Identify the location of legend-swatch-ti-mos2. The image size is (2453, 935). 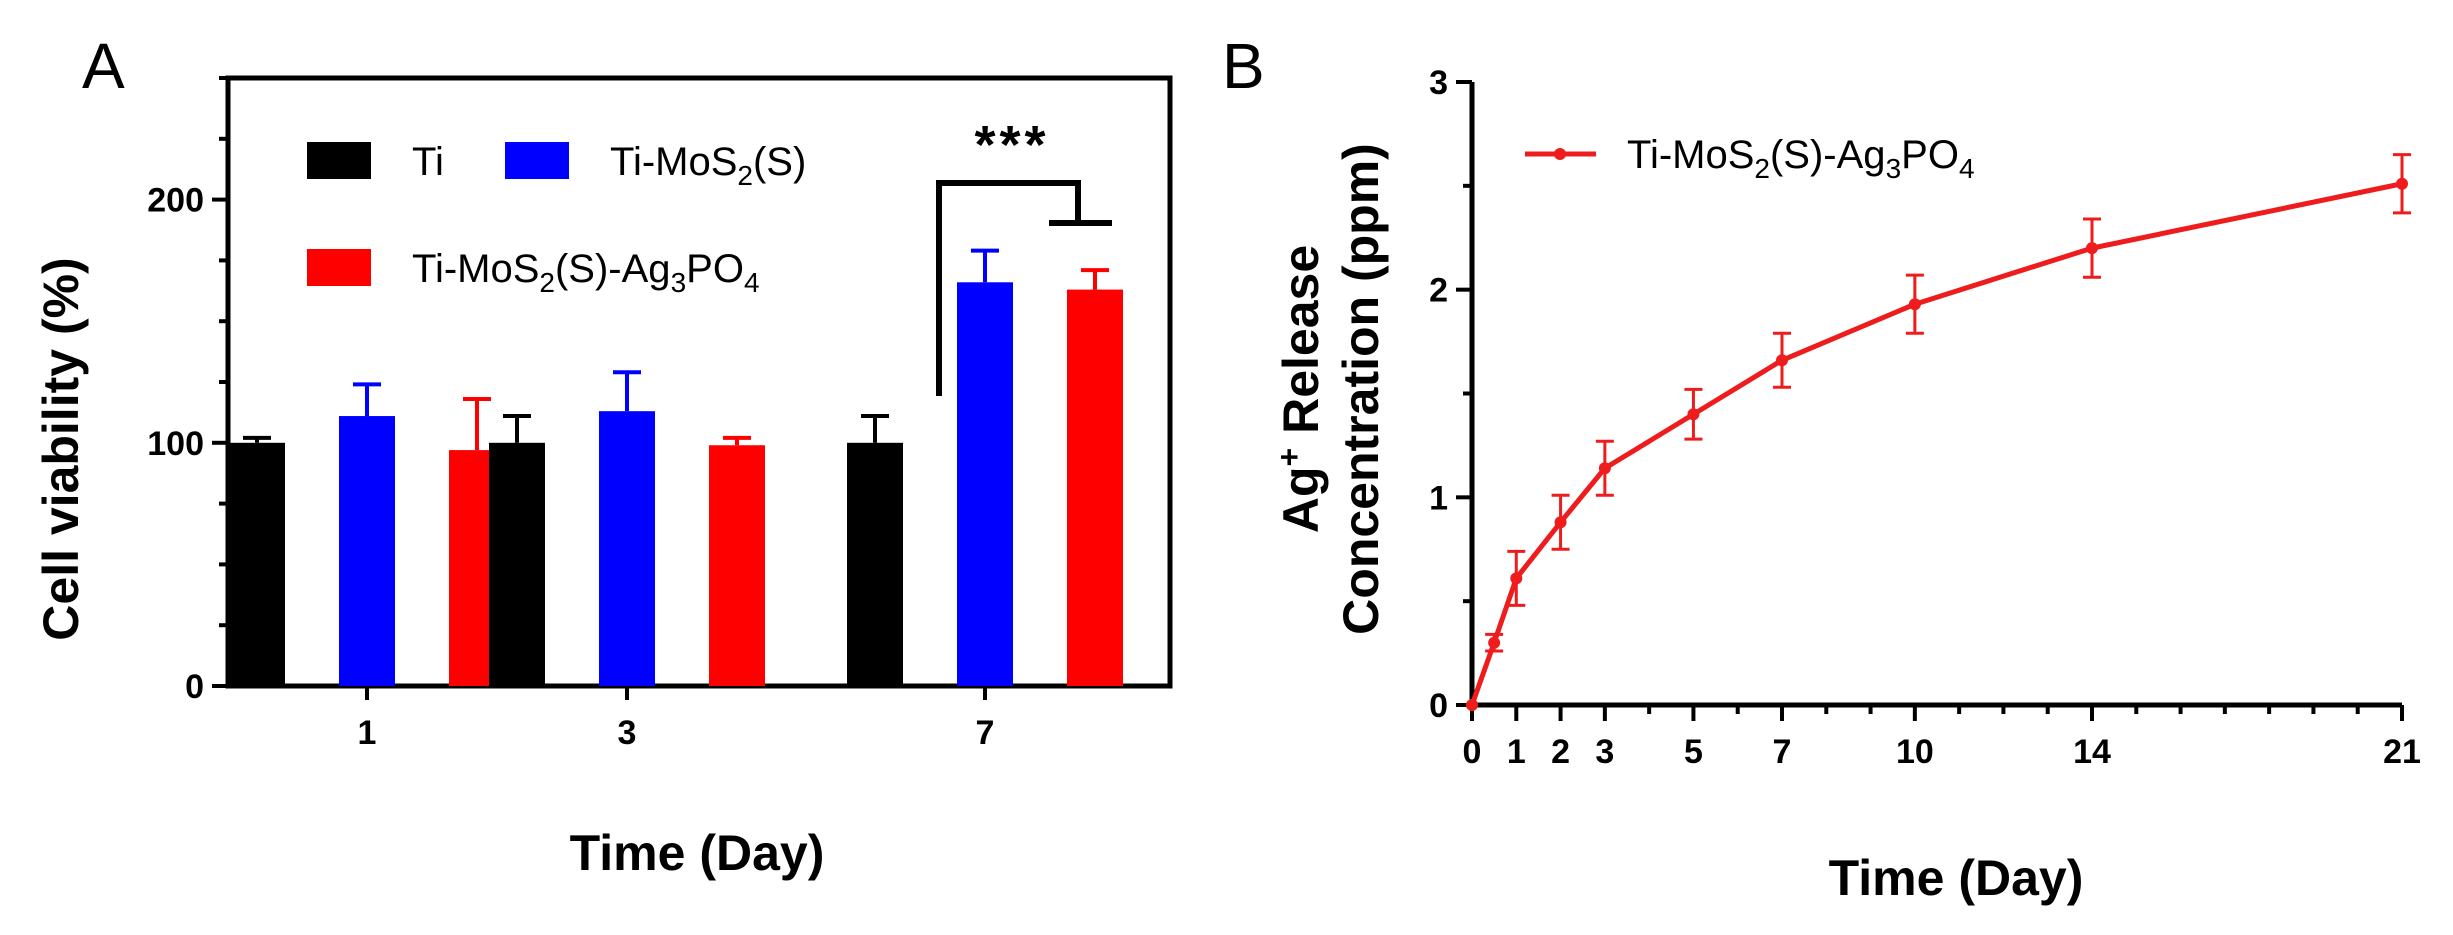
(537, 160).